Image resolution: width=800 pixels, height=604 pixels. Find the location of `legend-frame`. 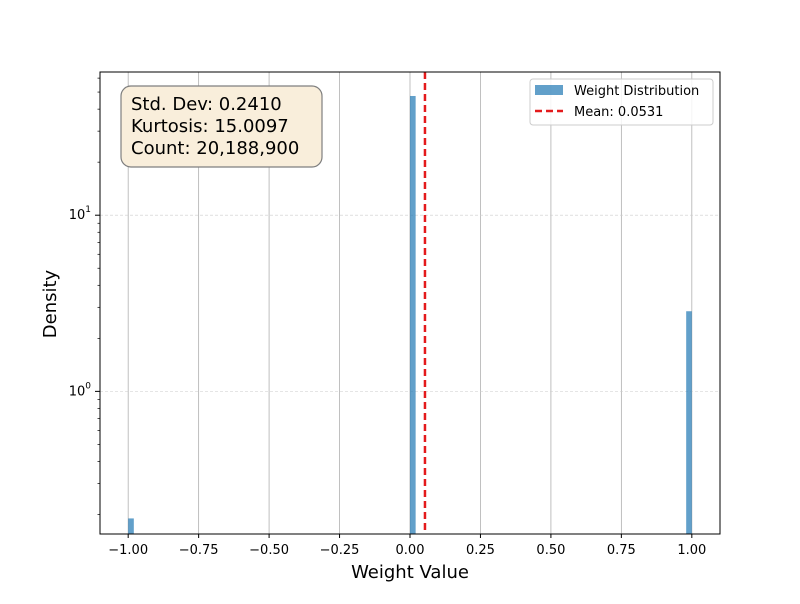

legend-frame is located at coordinates (621, 102).